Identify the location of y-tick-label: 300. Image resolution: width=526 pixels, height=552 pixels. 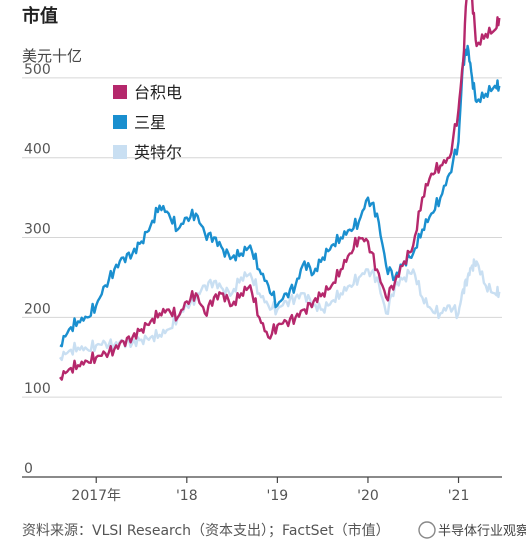
(37, 230).